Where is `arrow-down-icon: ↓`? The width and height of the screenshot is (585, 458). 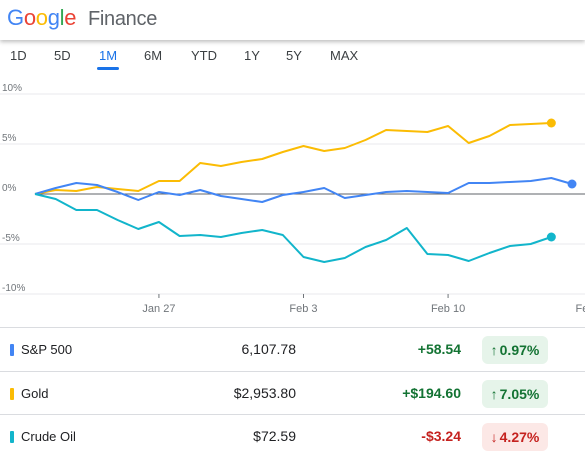
arrow-down-icon: ↓ is located at coordinates (494, 437).